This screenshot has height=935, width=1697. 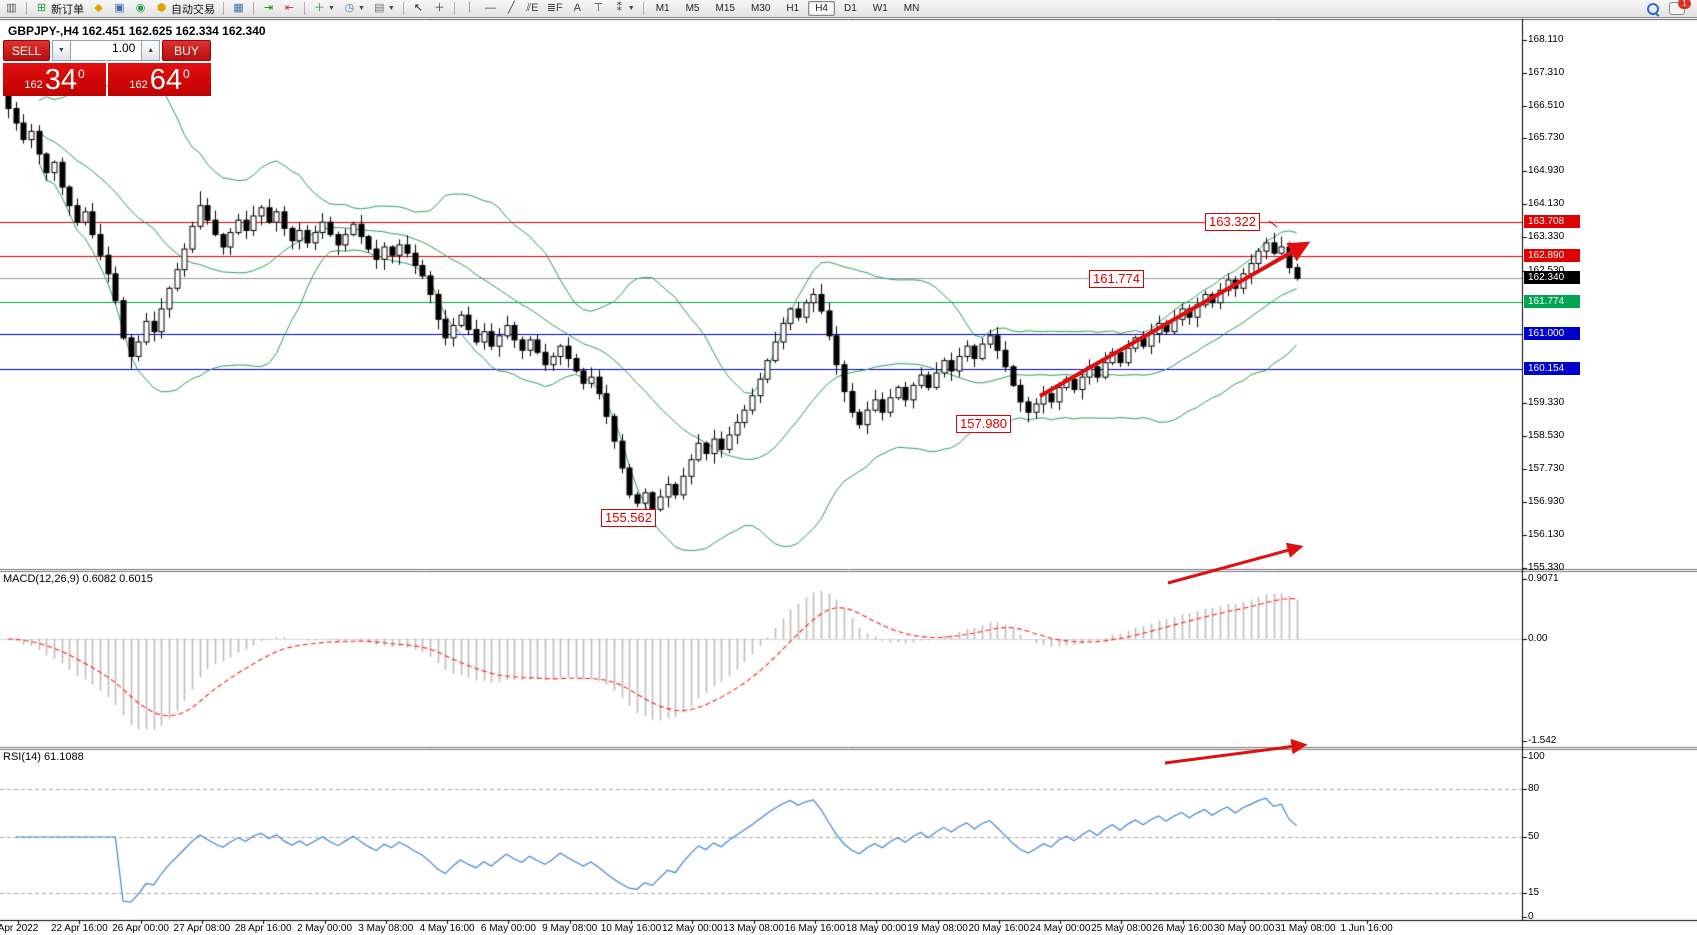 What do you see at coordinates (631, 8) in the screenshot?
I see `chevron-down-icon: ▼` at bounding box center [631, 8].